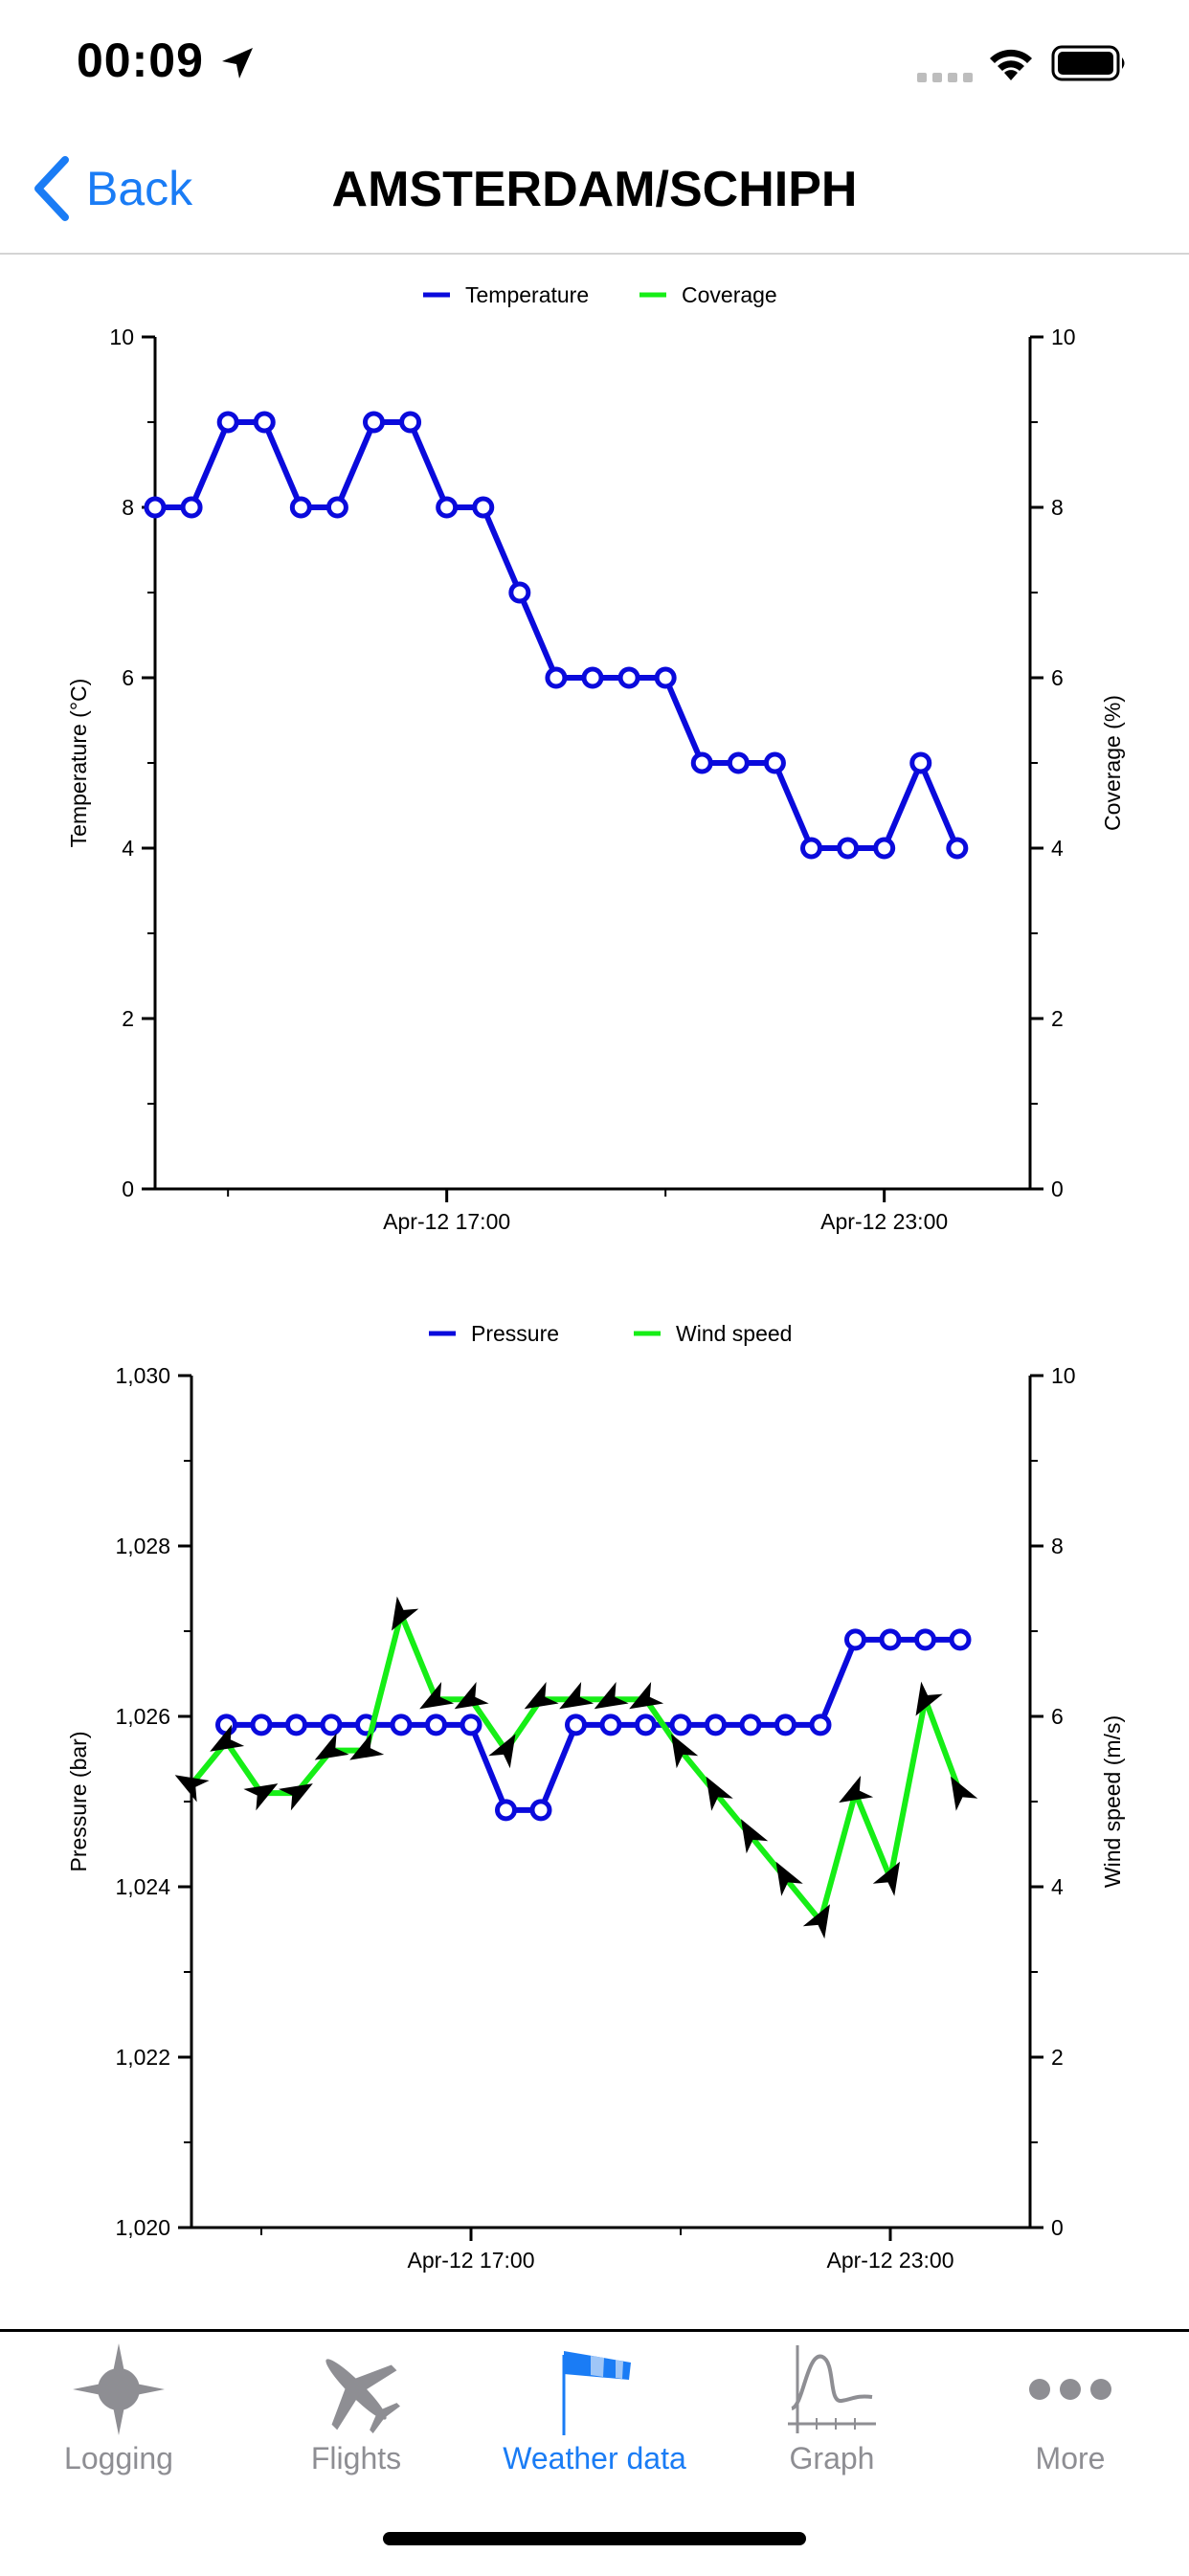  What do you see at coordinates (142, 2227) in the screenshot?
I see `y-tick-label-left: 1,020` at bounding box center [142, 2227].